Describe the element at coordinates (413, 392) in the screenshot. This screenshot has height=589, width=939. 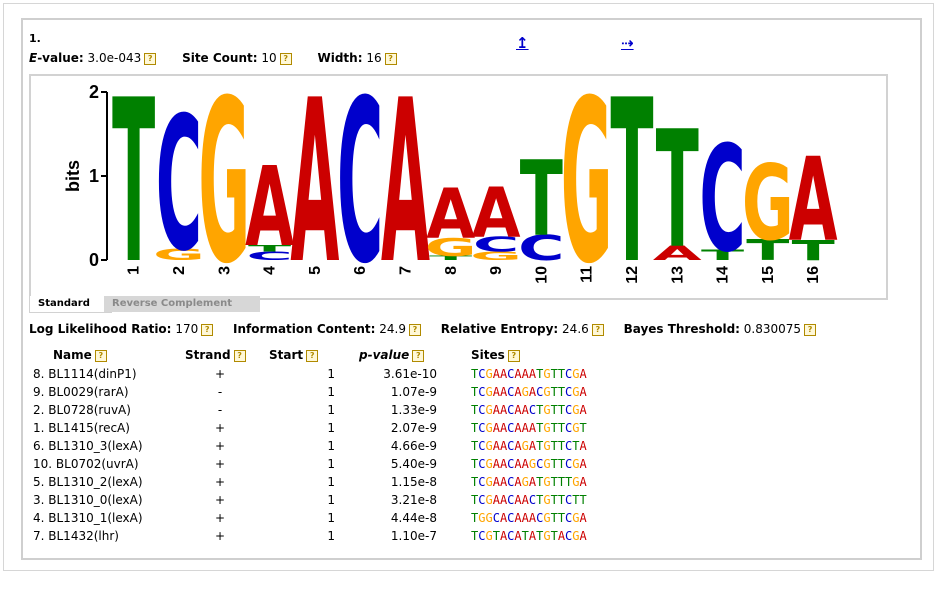
I see `site-pvalue: 1.07e-9` at that location.